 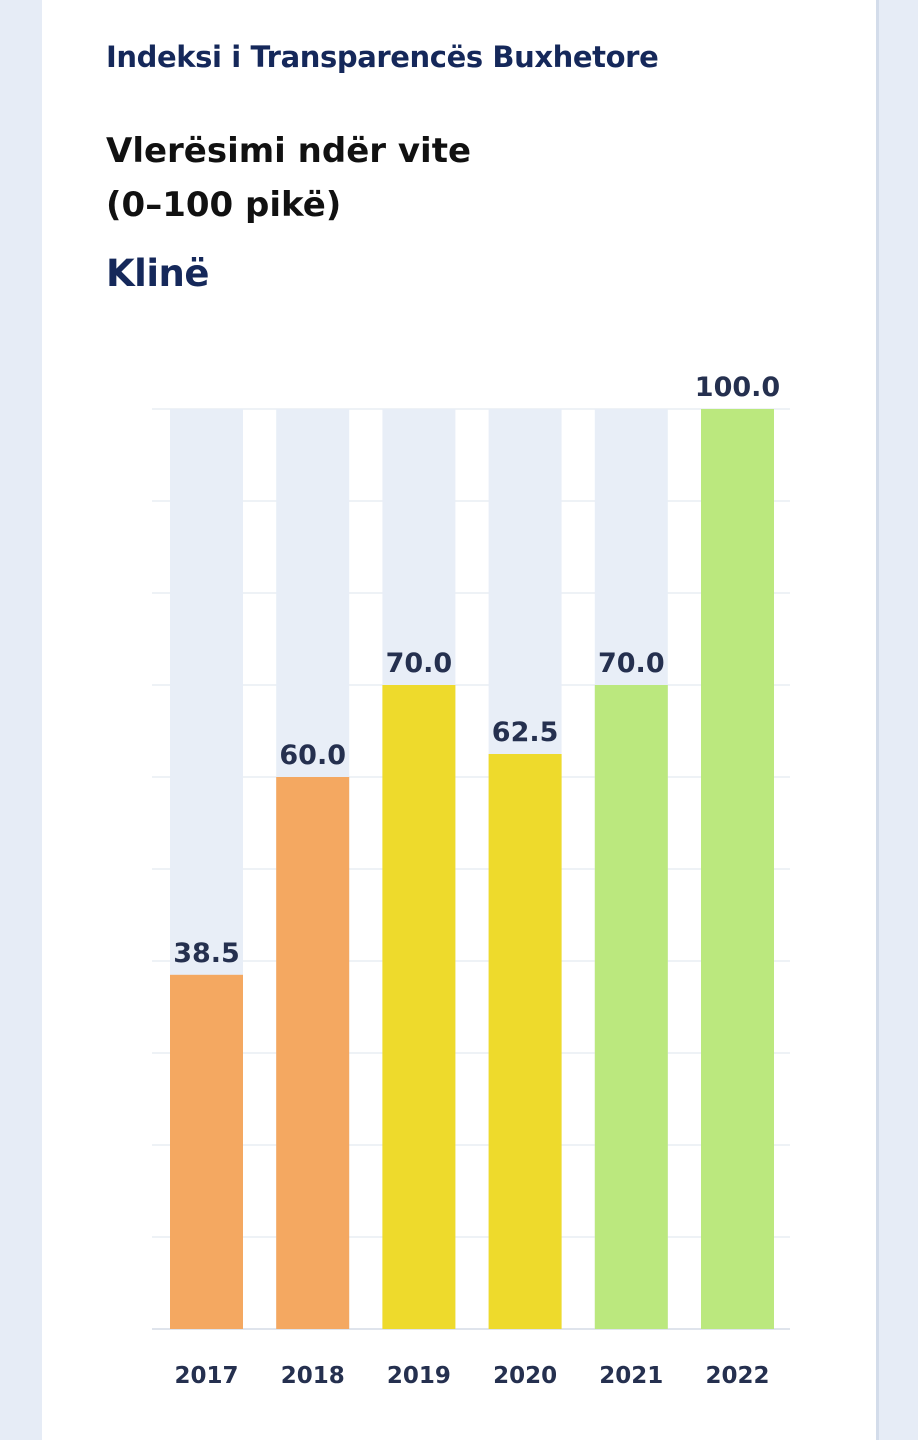 I want to click on right-border, so click(x=877, y=720).